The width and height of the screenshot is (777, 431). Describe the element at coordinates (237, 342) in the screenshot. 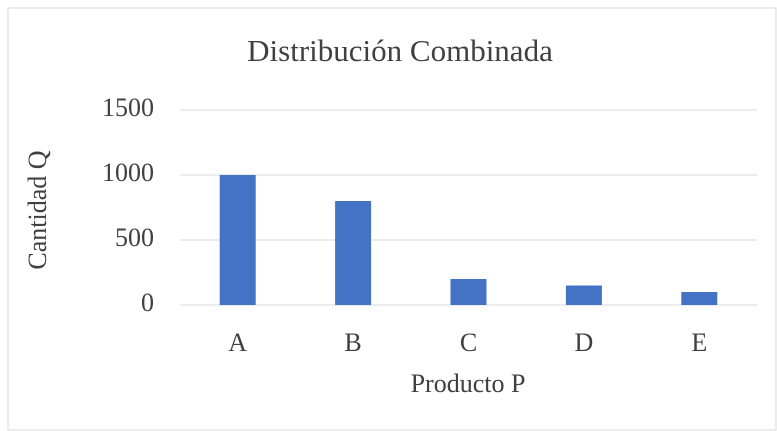

I see `x-tick-label: A` at that location.